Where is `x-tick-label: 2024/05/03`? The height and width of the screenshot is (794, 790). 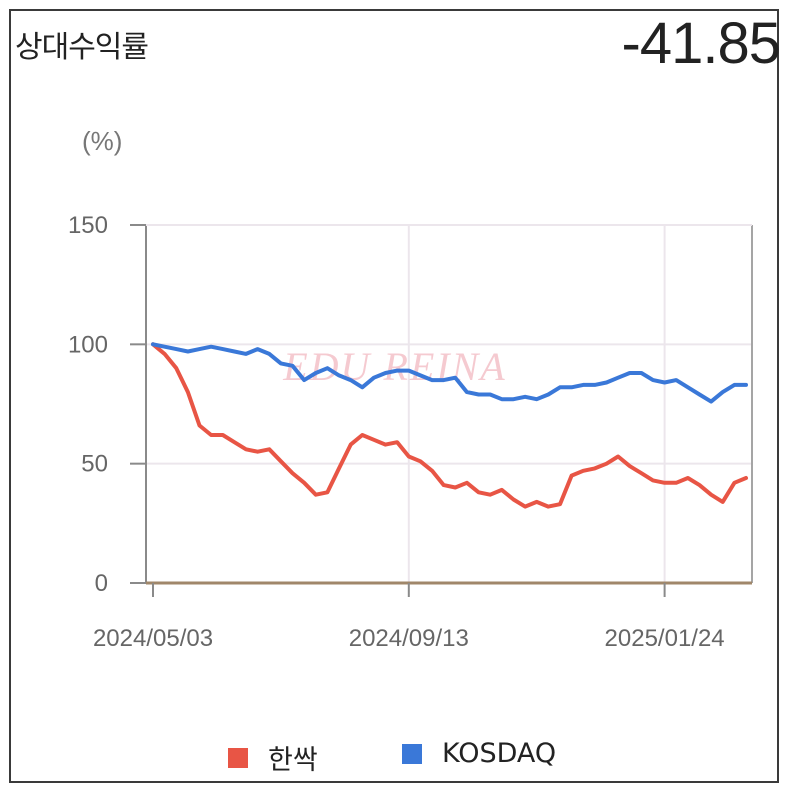 x-tick-label: 2024/05/03 is located at coordinates (153, 638).